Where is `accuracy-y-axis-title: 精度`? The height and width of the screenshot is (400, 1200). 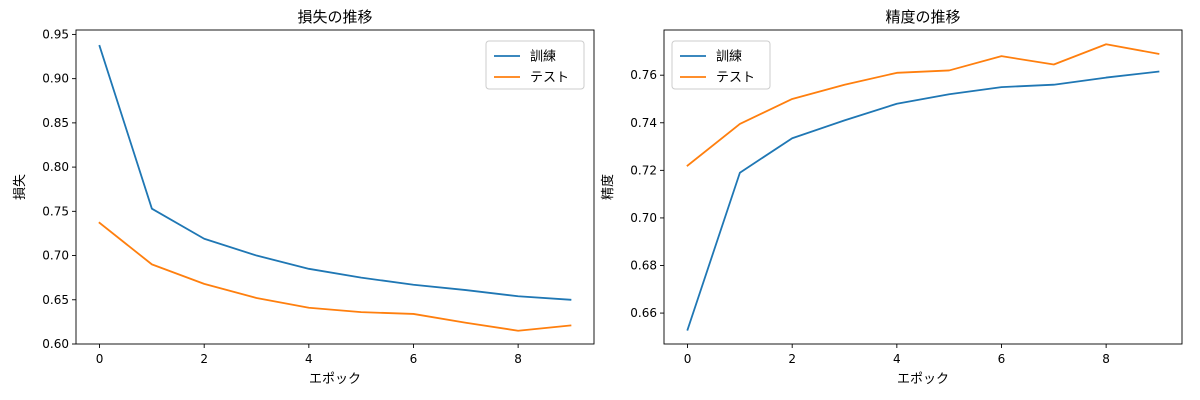 accuracy-y-axis-title: 精度 is located at coordinates (608, 187).